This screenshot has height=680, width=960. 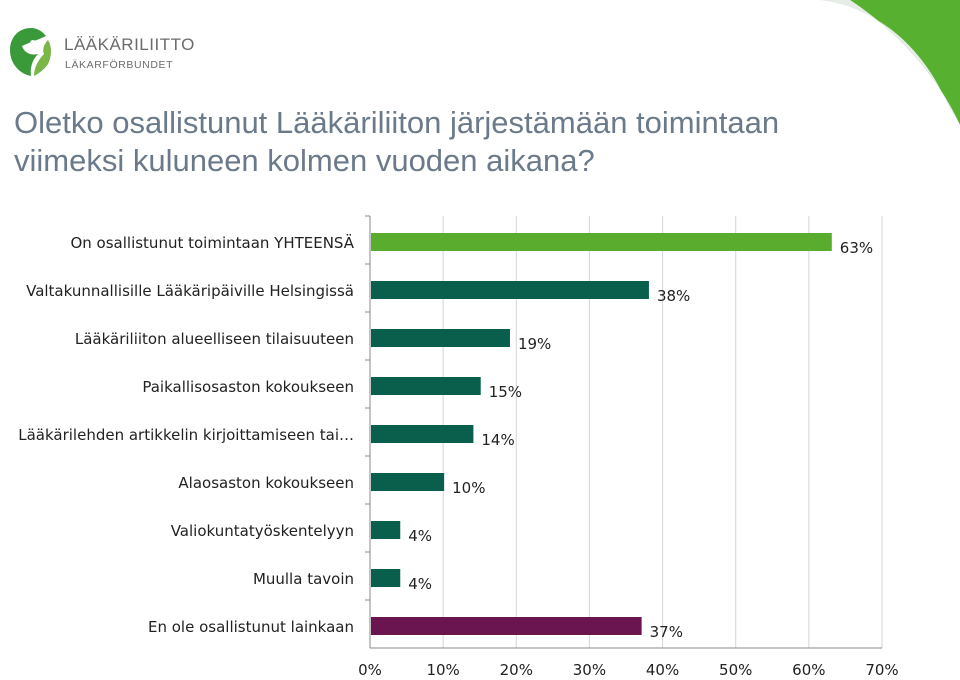 I want to click on logo-name-swedish: LÄKARFÖRBUNDET, so click(x=119, y=65).